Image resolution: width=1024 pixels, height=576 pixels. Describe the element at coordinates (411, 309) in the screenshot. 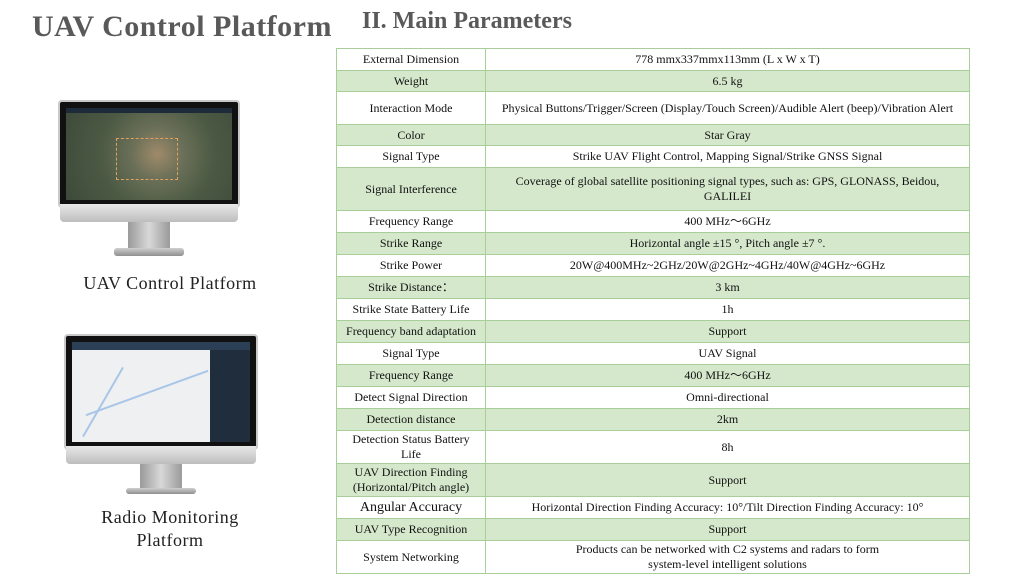

I see `param-name: Strike State Battery Life` at that location.